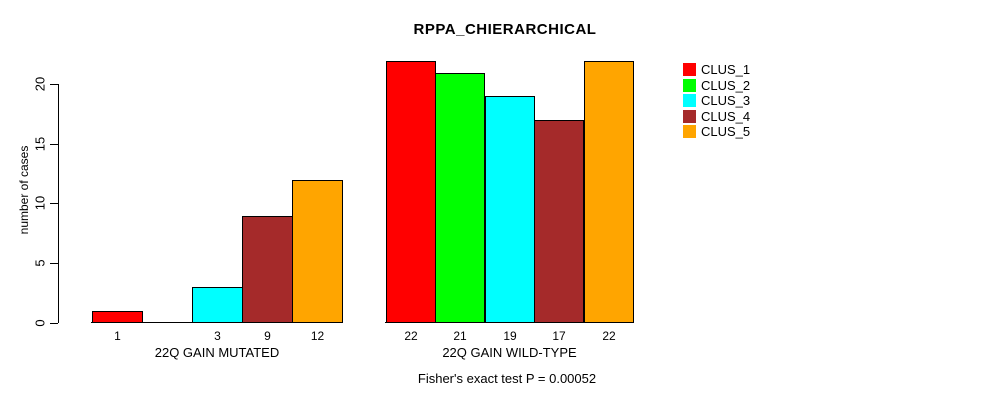  Describe the element at coordinates (509, 352) in the screenshot. I see `group-label: 22Q GAIN WILD-TYPE` at that location.